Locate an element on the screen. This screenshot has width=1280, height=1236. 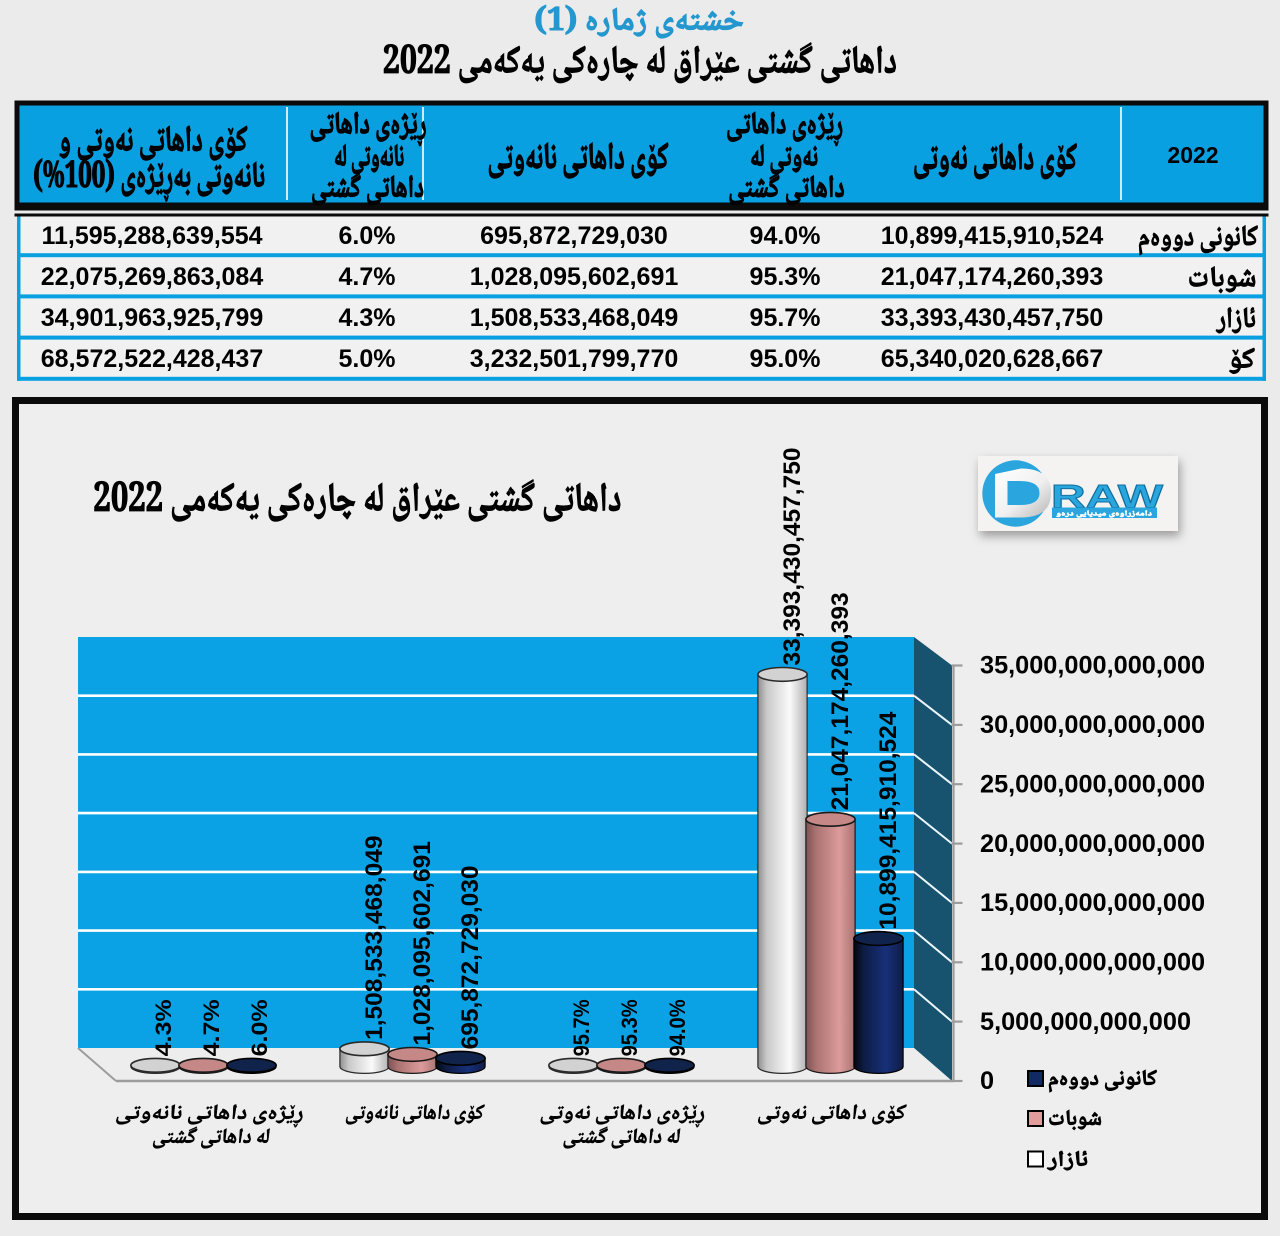
svg-text: 4.7% is located at coordinates (211, 1027).